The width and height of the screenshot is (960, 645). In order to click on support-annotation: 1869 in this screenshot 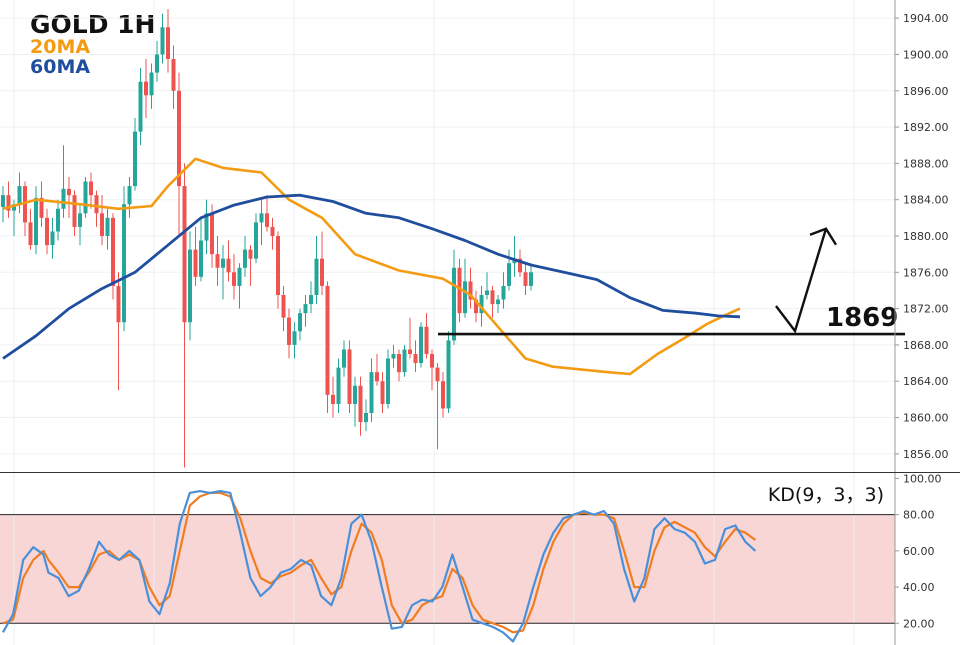, I will do `click(671, 281)`.